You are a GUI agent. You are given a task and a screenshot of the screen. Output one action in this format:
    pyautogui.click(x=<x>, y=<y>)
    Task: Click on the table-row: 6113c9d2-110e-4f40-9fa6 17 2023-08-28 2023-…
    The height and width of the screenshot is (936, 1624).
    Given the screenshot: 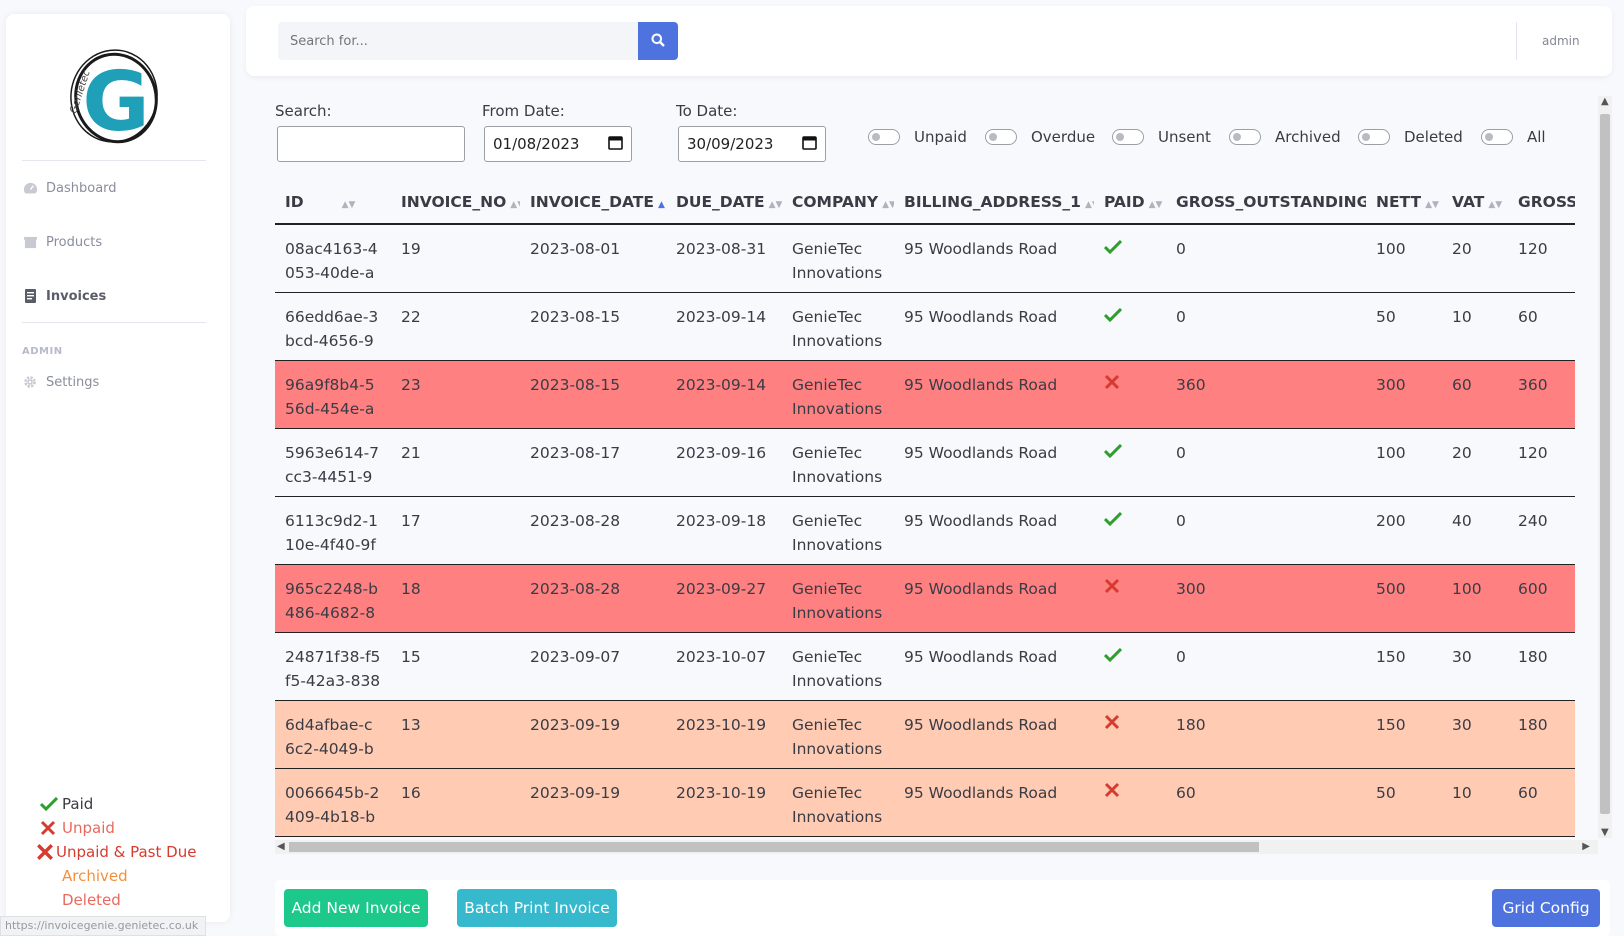 What is the action you would take?
    pyautogui.click(x=925, y=530)
    